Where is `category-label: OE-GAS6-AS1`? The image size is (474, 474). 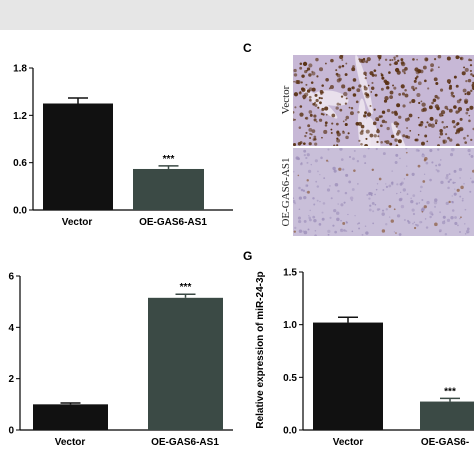
category-label: OE-GAS6-AS1 is located at coordinates (173, 222).